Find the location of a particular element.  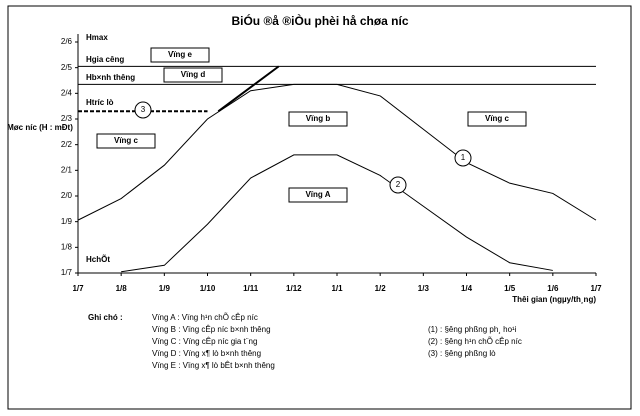

note: Vïng A : Vïng h¹n chÕ cÊp n­íc is located at coordinates (205, 317).